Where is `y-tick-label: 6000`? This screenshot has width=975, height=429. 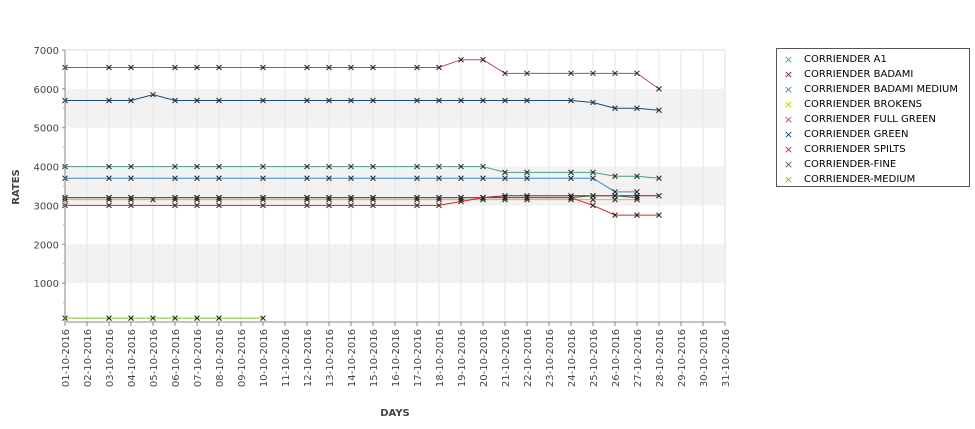
y-tick-label: 6000 is located at coordinates (46, 90).